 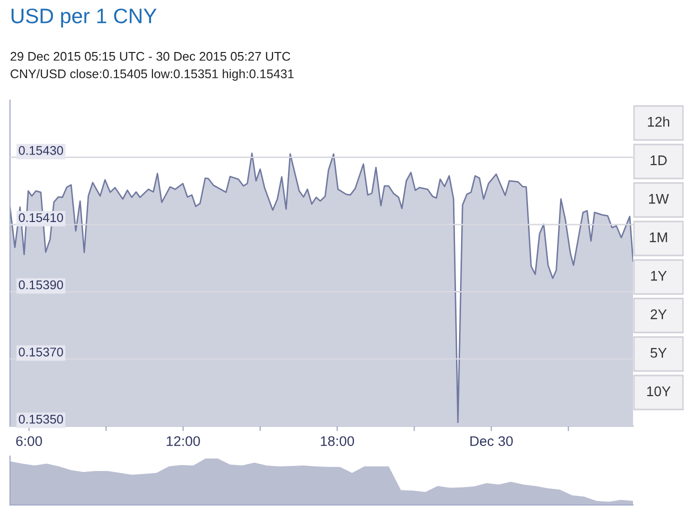 What do you see at coordinates (84, 18) in the screenshot?
I see `chart-title: USD per 1 CNY` at bounding box center [84, 18].